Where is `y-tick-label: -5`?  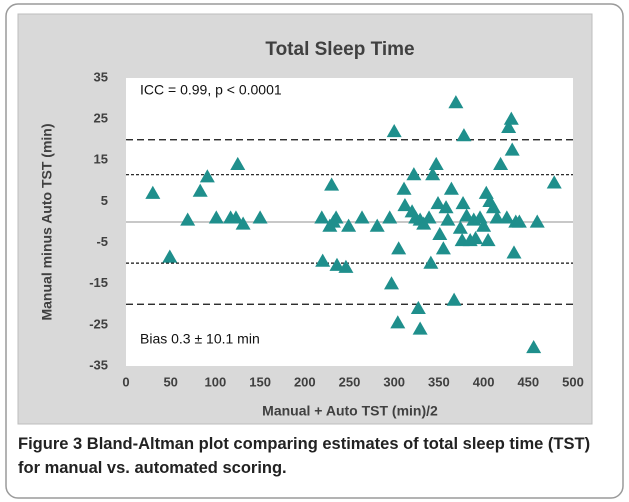 y-tick-label: -5 is located at coordinates (102, 241).